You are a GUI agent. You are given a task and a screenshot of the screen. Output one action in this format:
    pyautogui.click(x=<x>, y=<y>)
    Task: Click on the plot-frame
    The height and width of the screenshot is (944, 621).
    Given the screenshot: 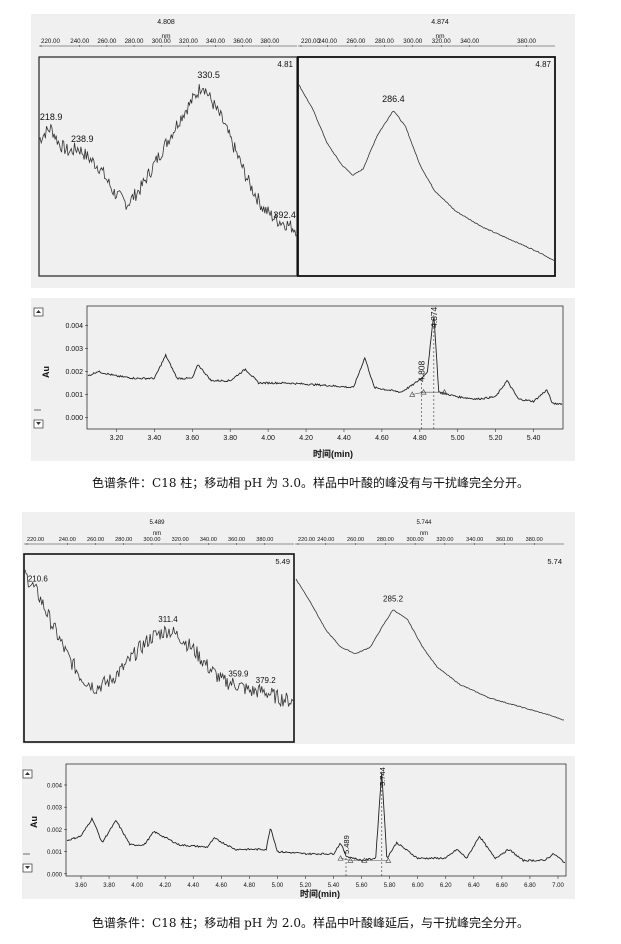 What is the action you would take?
    pyautogui.click(x=325, y=367)
    